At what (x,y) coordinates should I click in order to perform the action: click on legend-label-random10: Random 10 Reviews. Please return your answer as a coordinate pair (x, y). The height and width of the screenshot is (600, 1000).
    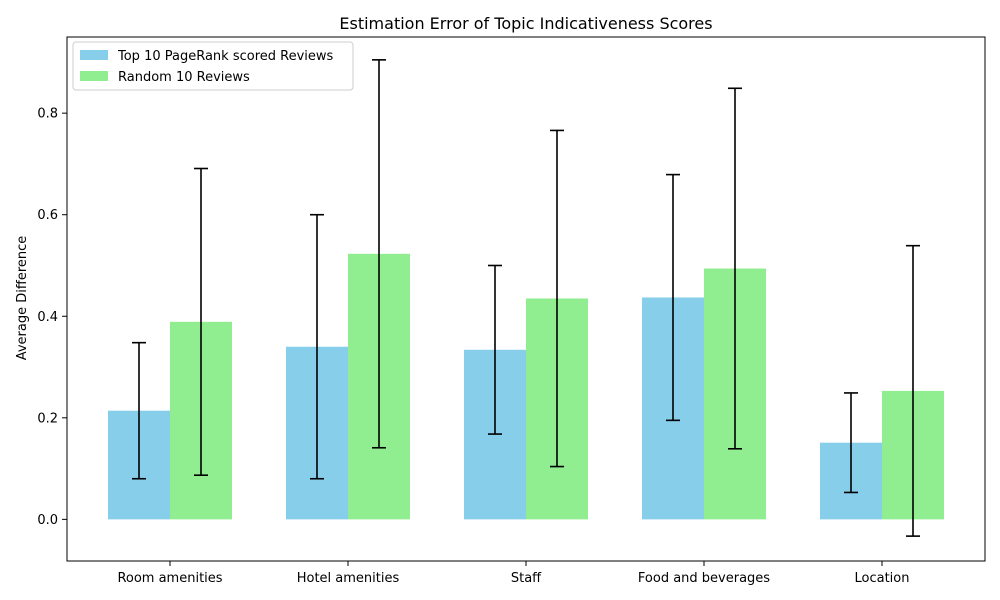
    Looking at the image, I should click on (184, 77).